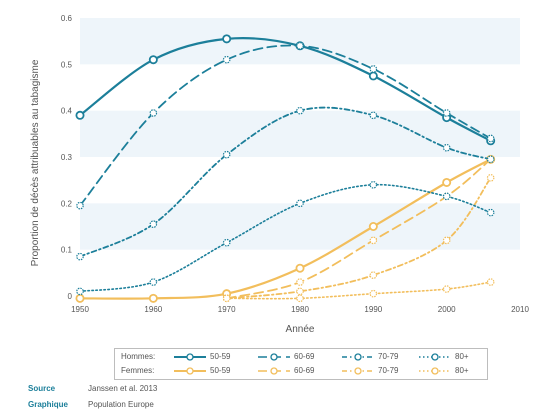 Image resolution: width=555 pixels, height=416 pixels. What do you see at coordinates (447, 309) in the screenshot?
I see `x-tick-label: 2000` at bounding box center [447, 309].